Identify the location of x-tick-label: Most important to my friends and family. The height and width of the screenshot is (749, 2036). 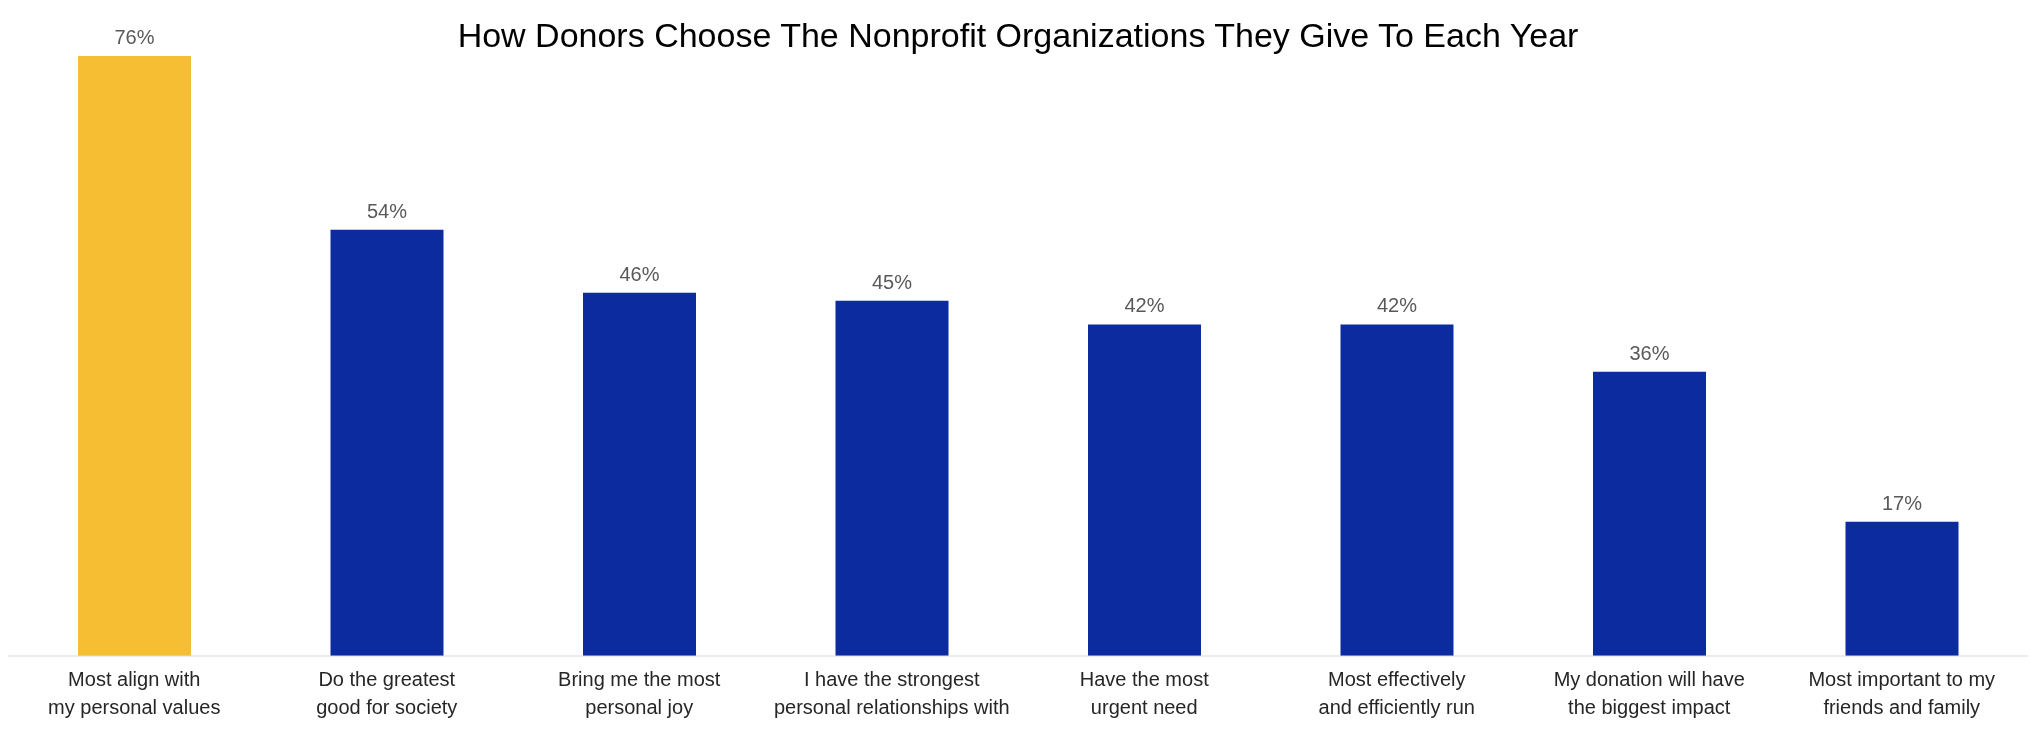
(1902, 693).